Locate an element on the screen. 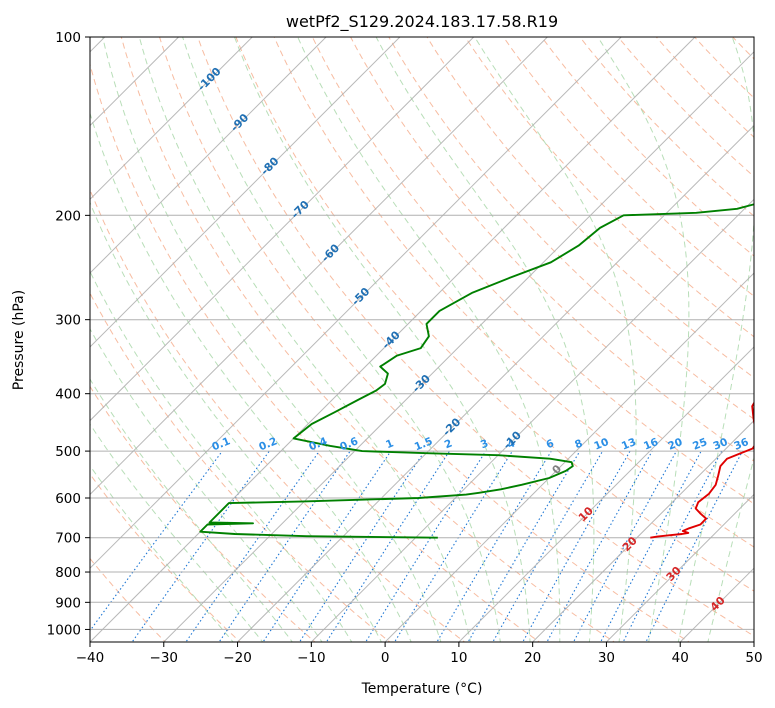 Image resolution: width=775 pixels, height=708 pixels. mixing-ratio-label: 1 is located at coordinates (389, 444).